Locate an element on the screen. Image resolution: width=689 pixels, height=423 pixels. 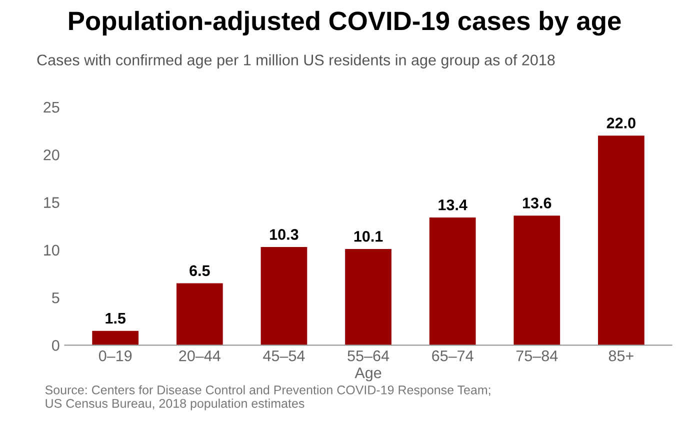
data-label: 6.5 is located at coordinates (200, 270).